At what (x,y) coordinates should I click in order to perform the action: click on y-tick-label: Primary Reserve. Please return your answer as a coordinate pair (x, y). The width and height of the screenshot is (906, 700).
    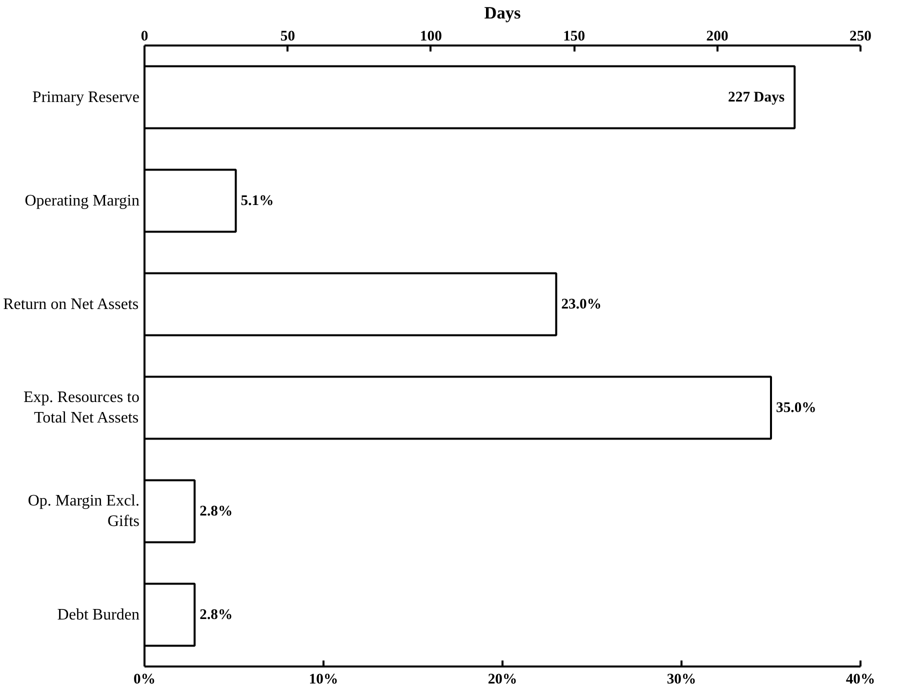
    Looking at the image, I should click on (86, 97).